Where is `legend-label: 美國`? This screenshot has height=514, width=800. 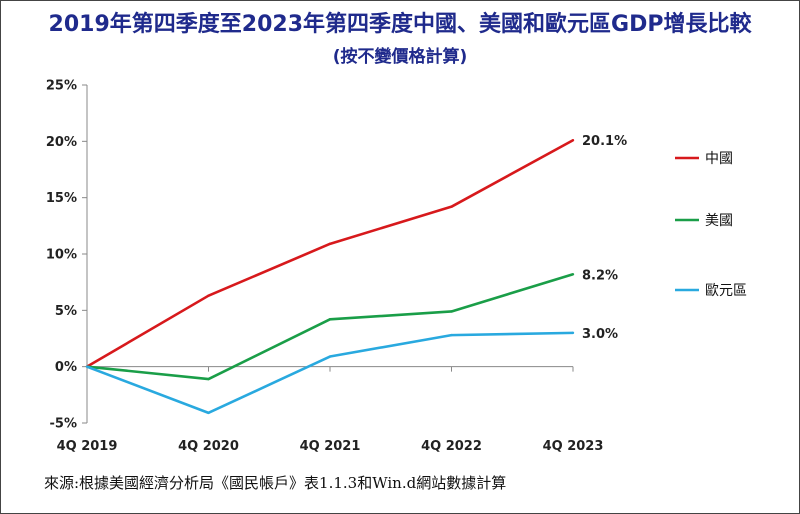
legend-label: 美國 is located at coordinates (719, 221).